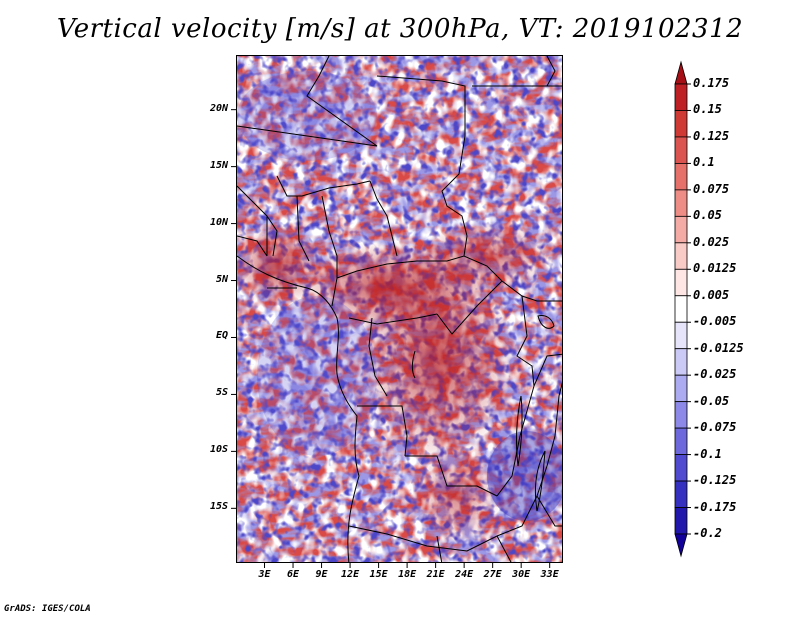 This screenshot has width=800, height=618. I want to click on colorbar-level-label: 0.025, so click(711, 241).